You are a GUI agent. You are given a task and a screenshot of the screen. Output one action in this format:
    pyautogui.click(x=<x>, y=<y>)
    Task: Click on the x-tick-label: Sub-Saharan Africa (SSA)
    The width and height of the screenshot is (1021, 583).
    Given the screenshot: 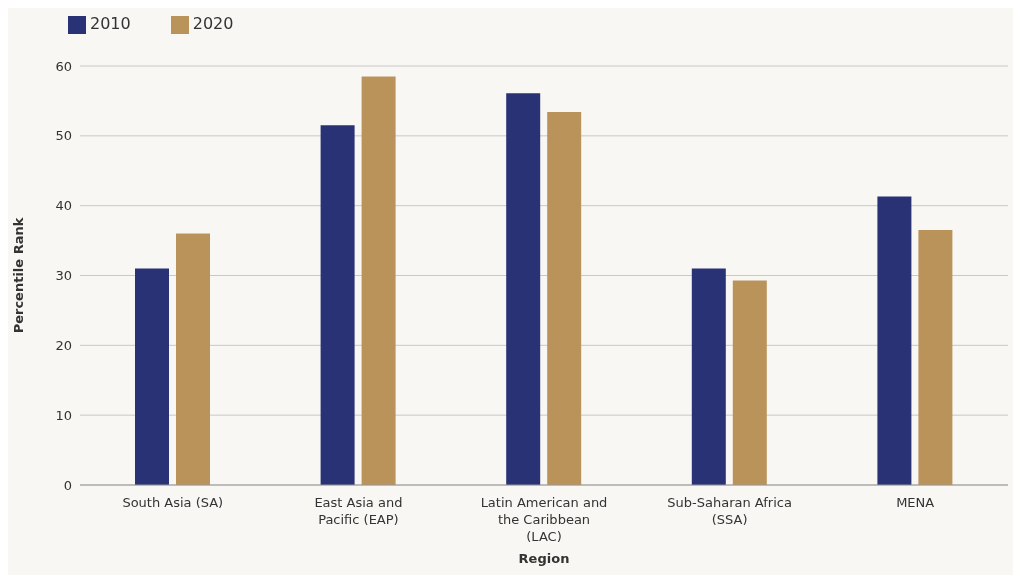 What is the action you would take?
    pyautogui.click(x=729, y=511)
    